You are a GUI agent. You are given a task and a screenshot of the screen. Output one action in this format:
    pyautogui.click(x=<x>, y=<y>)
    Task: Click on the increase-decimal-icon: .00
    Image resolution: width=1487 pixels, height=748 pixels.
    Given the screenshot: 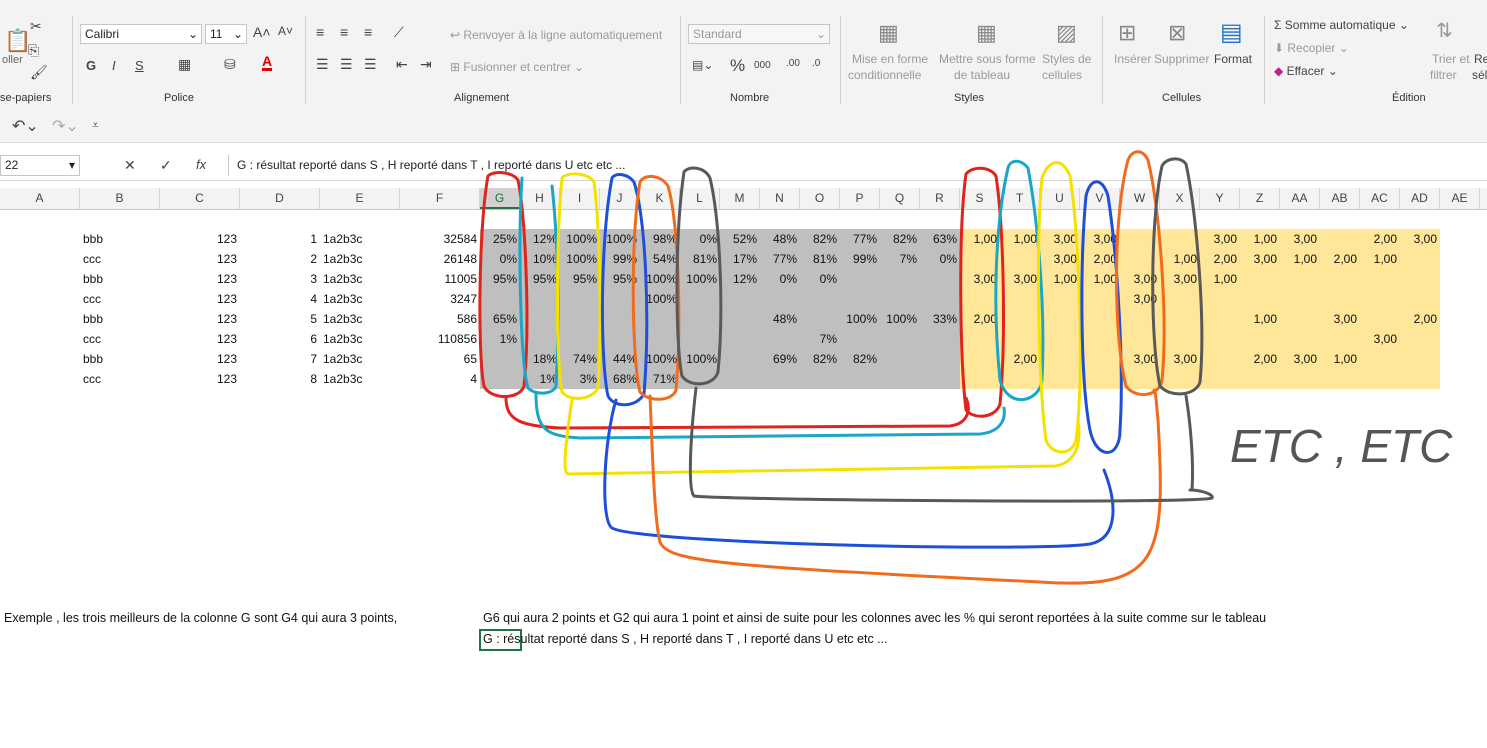 What is the action you would take?
    pyautogui.click(x=793, y=63)
    